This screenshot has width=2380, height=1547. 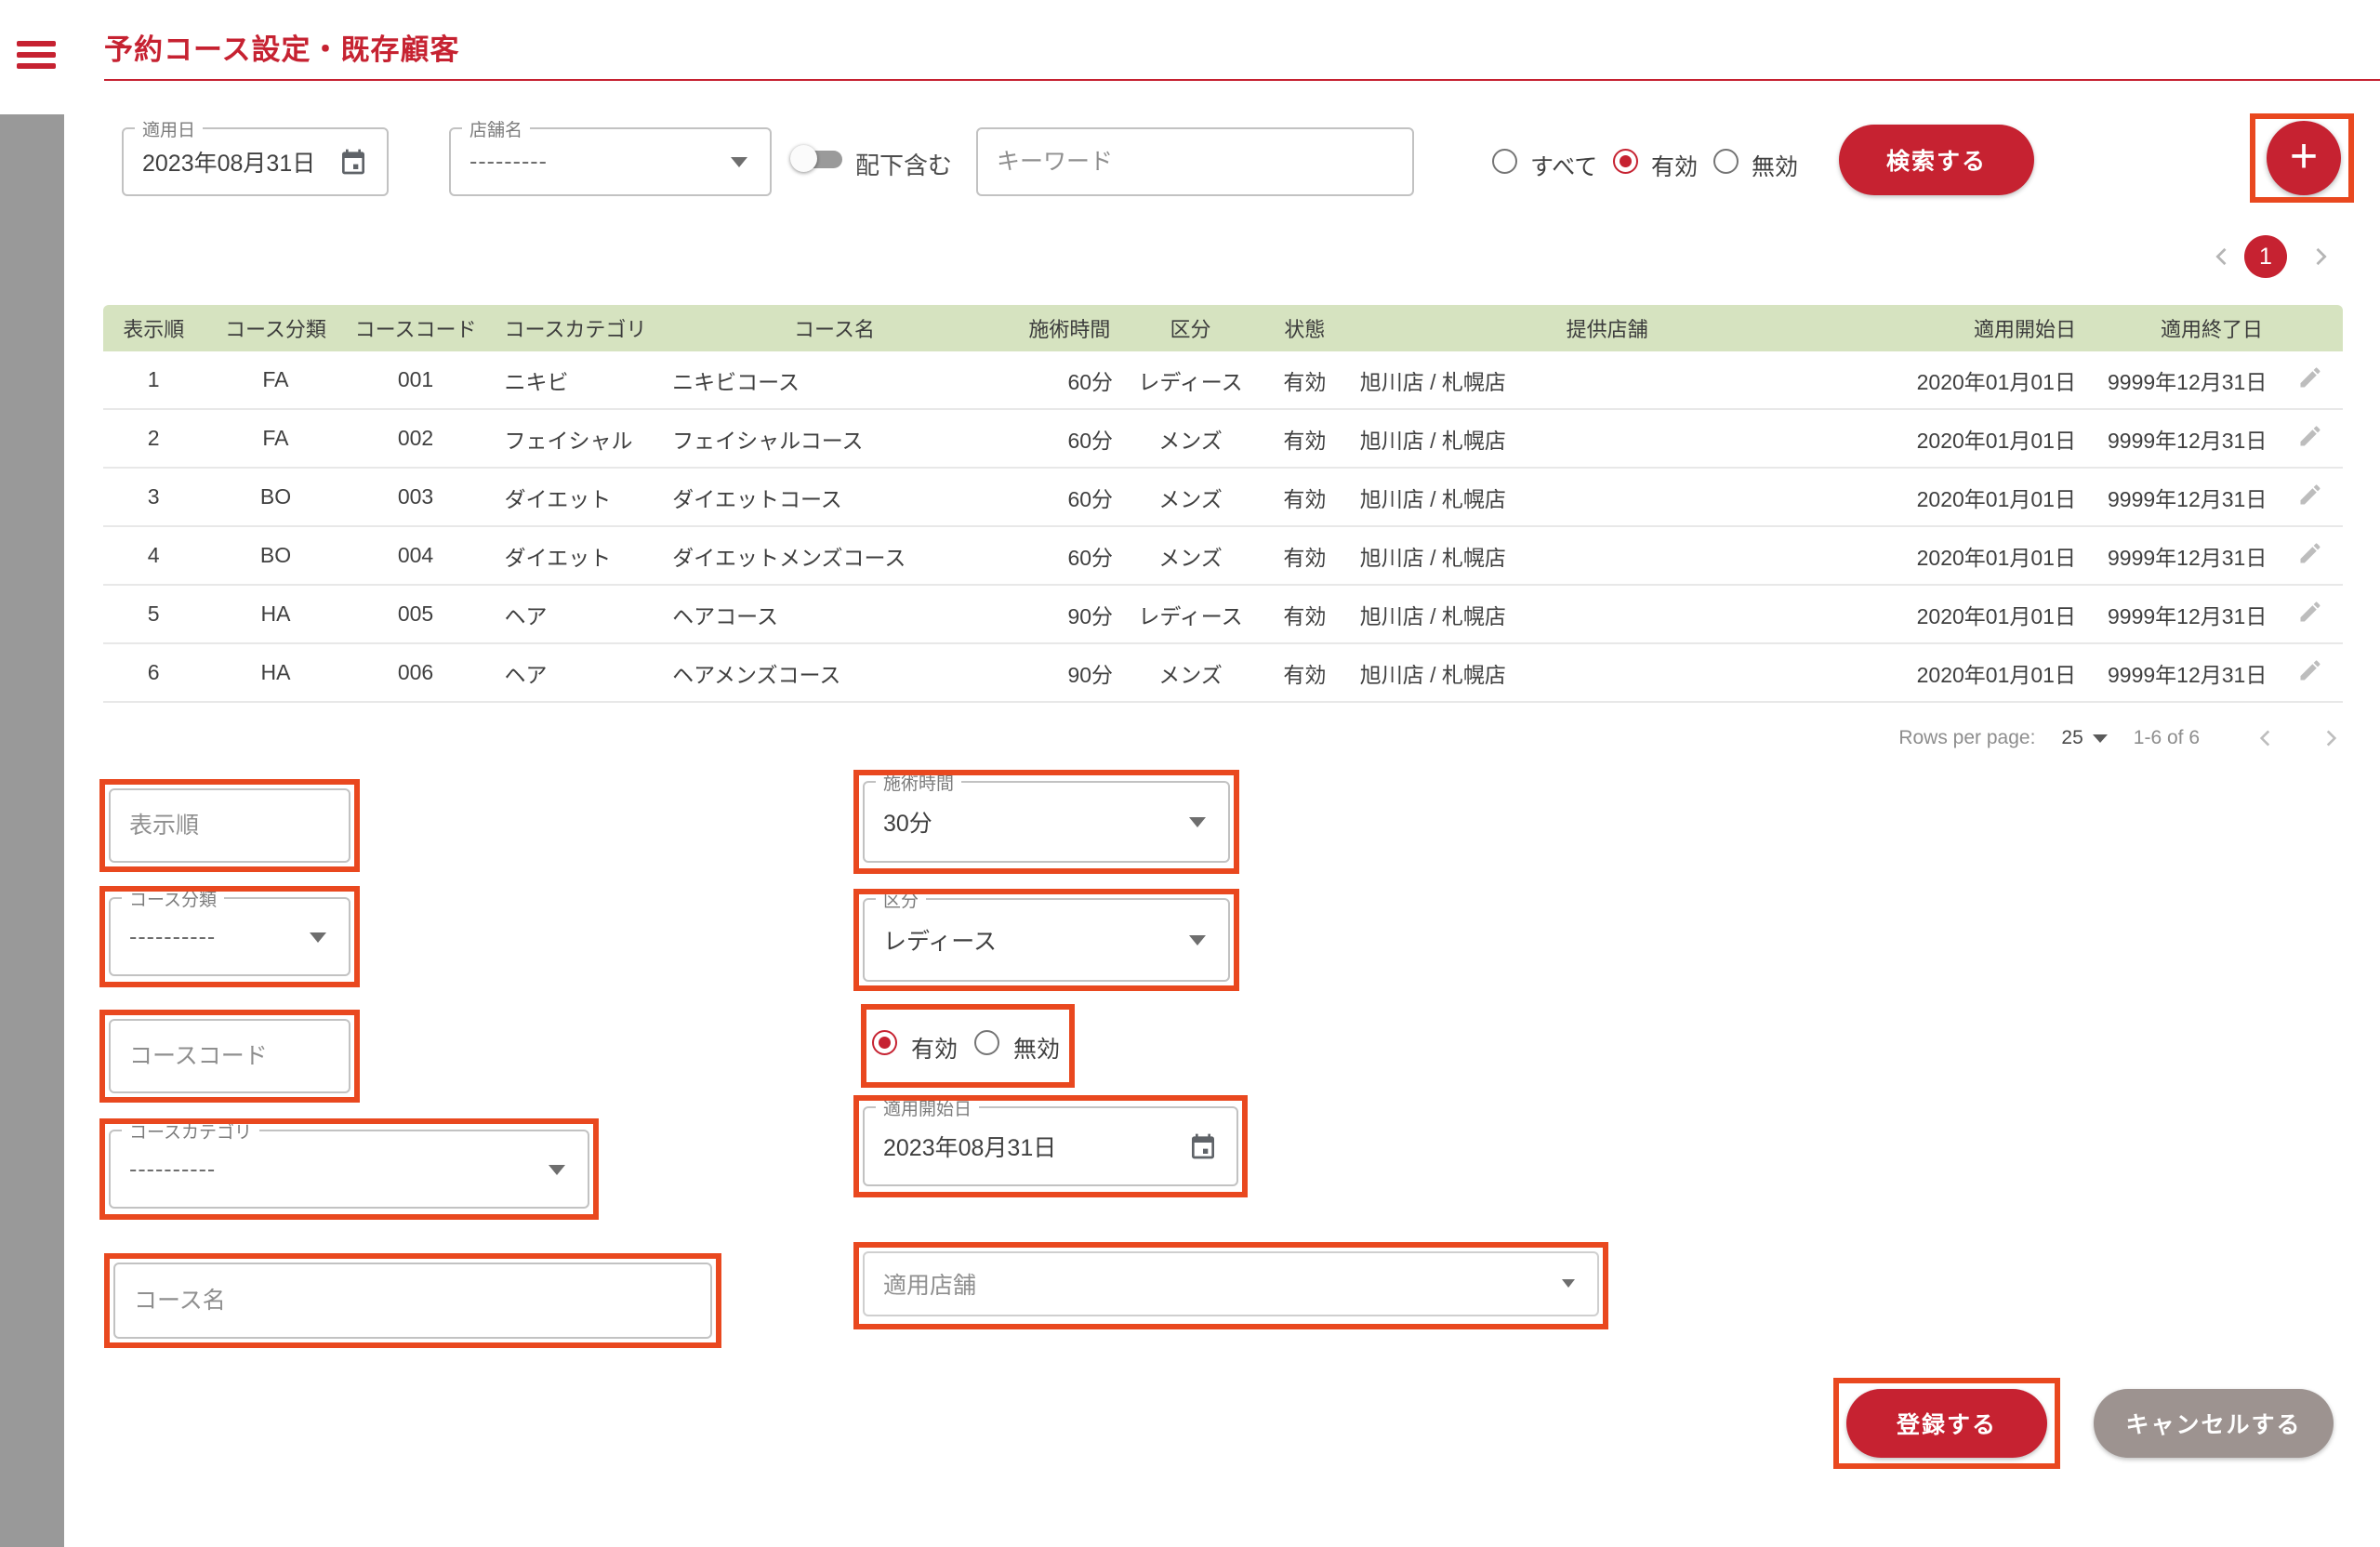 I want to click on include-sub-toggle, so click(x=818, y=158).